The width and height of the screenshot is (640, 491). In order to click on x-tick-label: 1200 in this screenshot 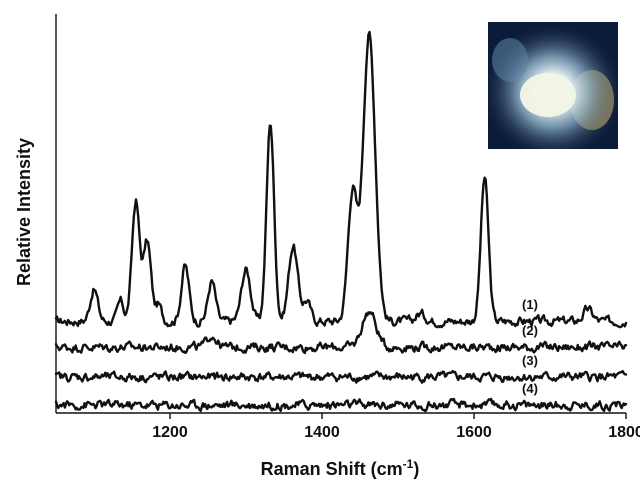, I will do `click(170, 432)`.